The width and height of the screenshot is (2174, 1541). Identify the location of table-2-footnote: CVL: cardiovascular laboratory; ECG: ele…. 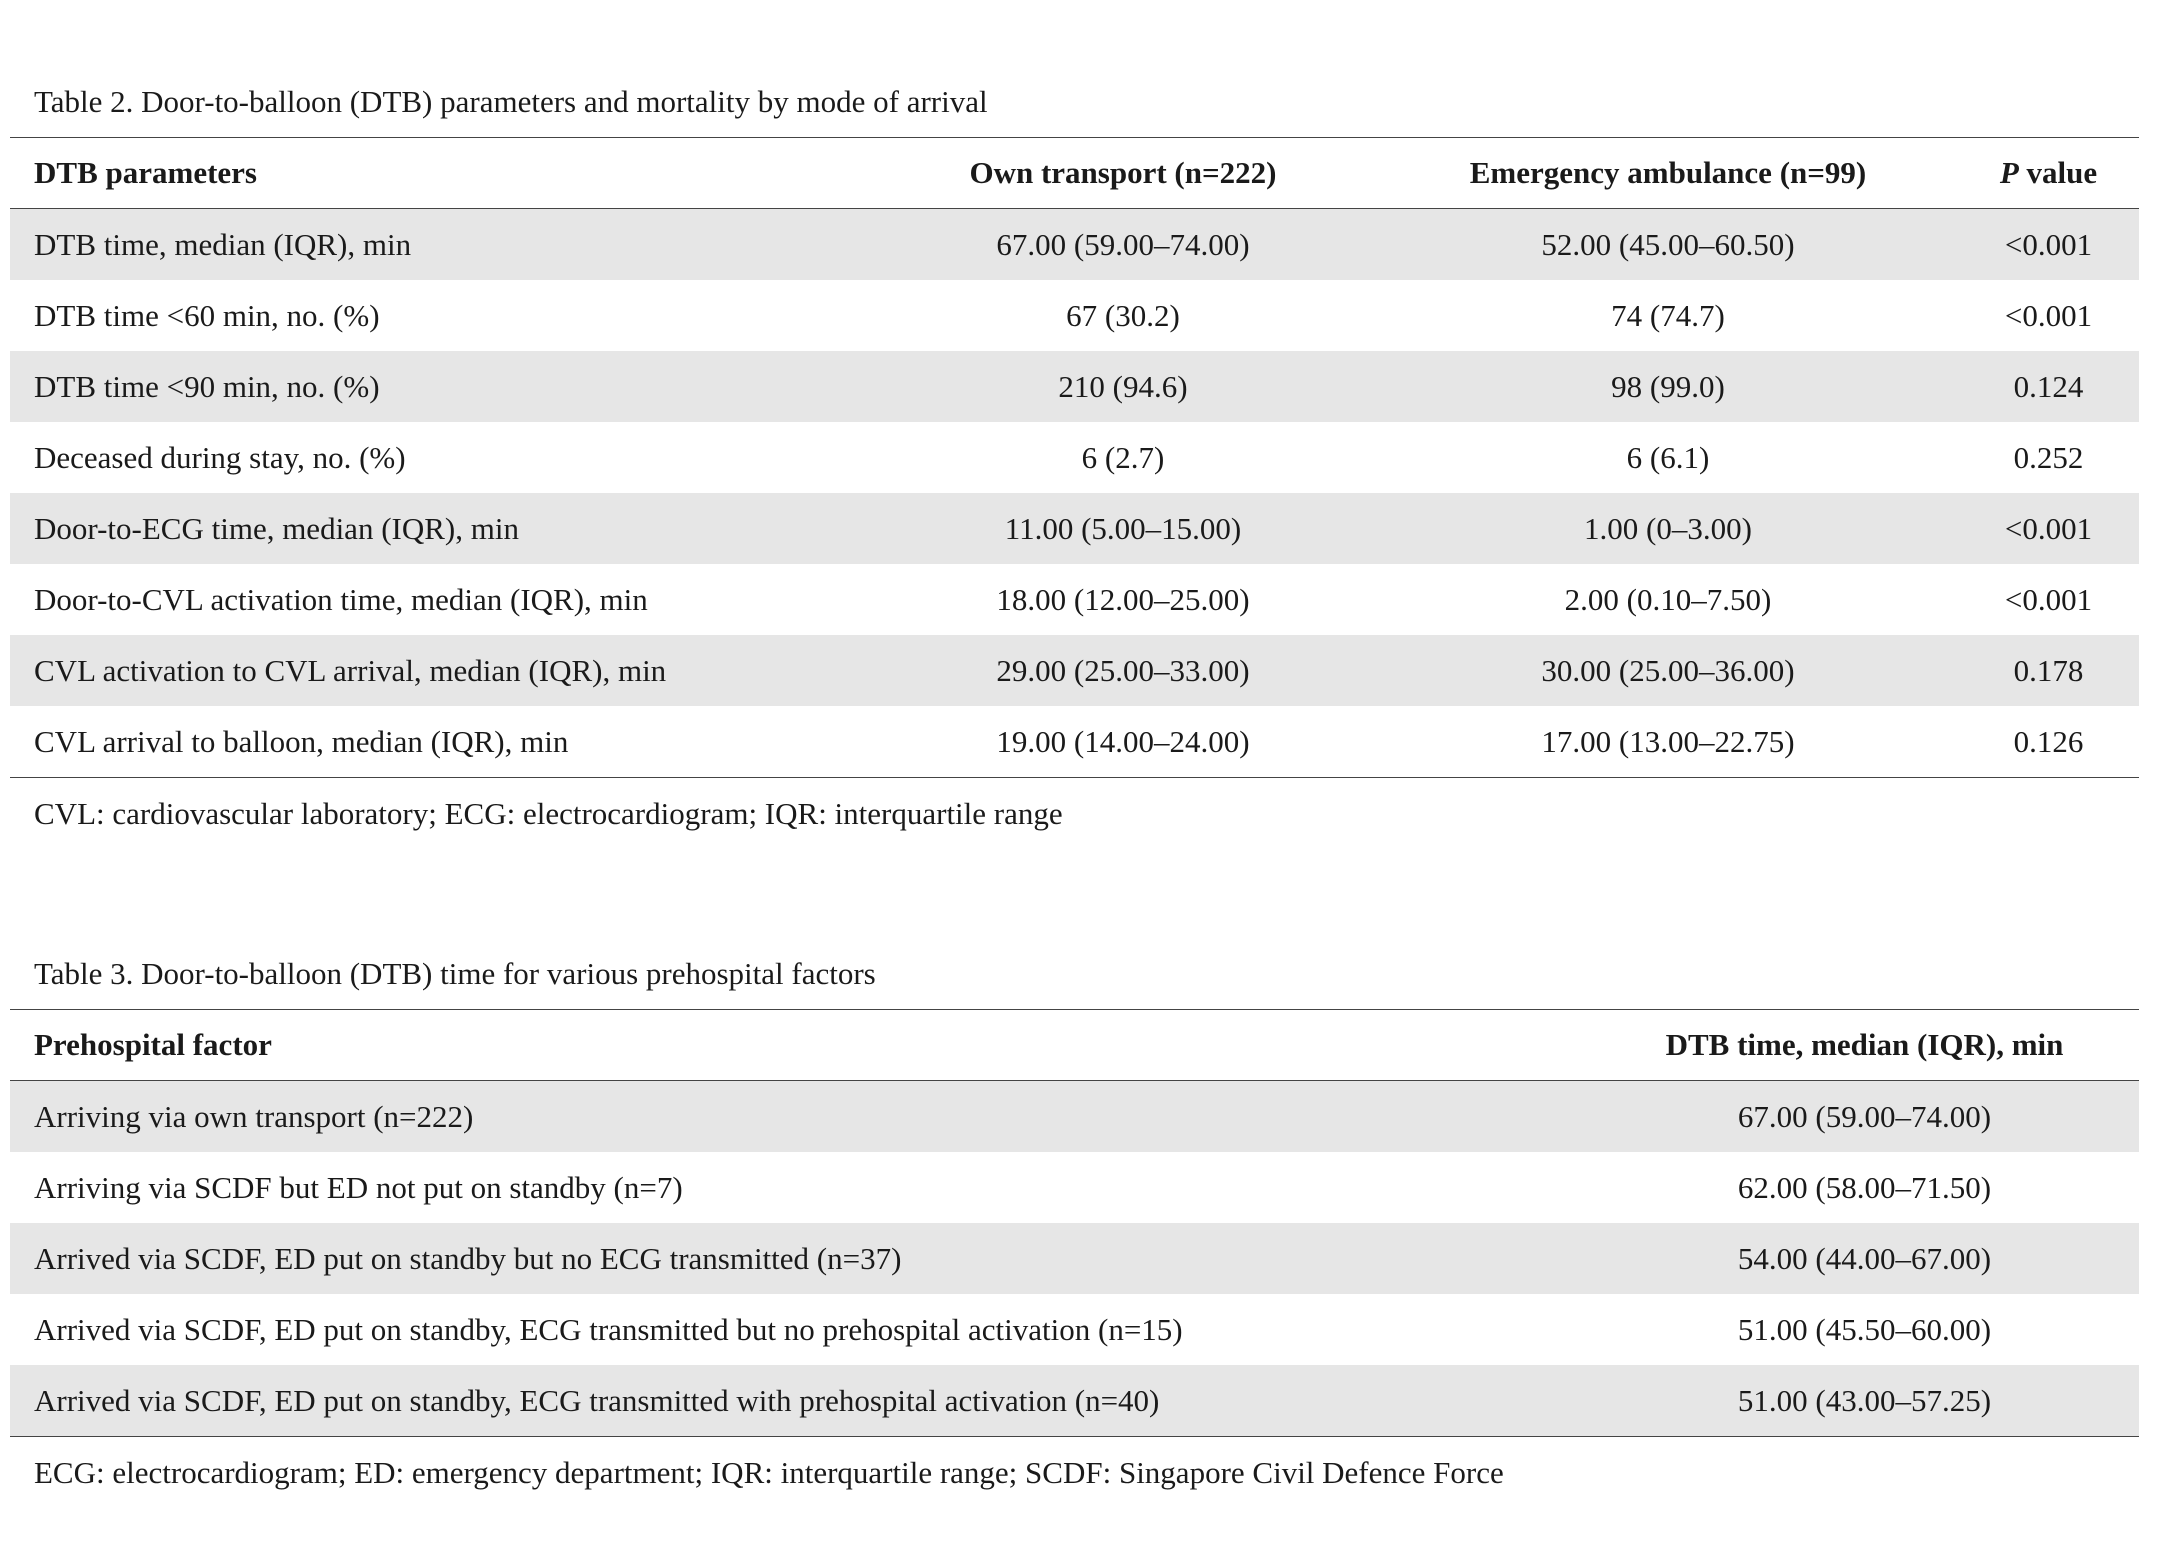
(548, 813).